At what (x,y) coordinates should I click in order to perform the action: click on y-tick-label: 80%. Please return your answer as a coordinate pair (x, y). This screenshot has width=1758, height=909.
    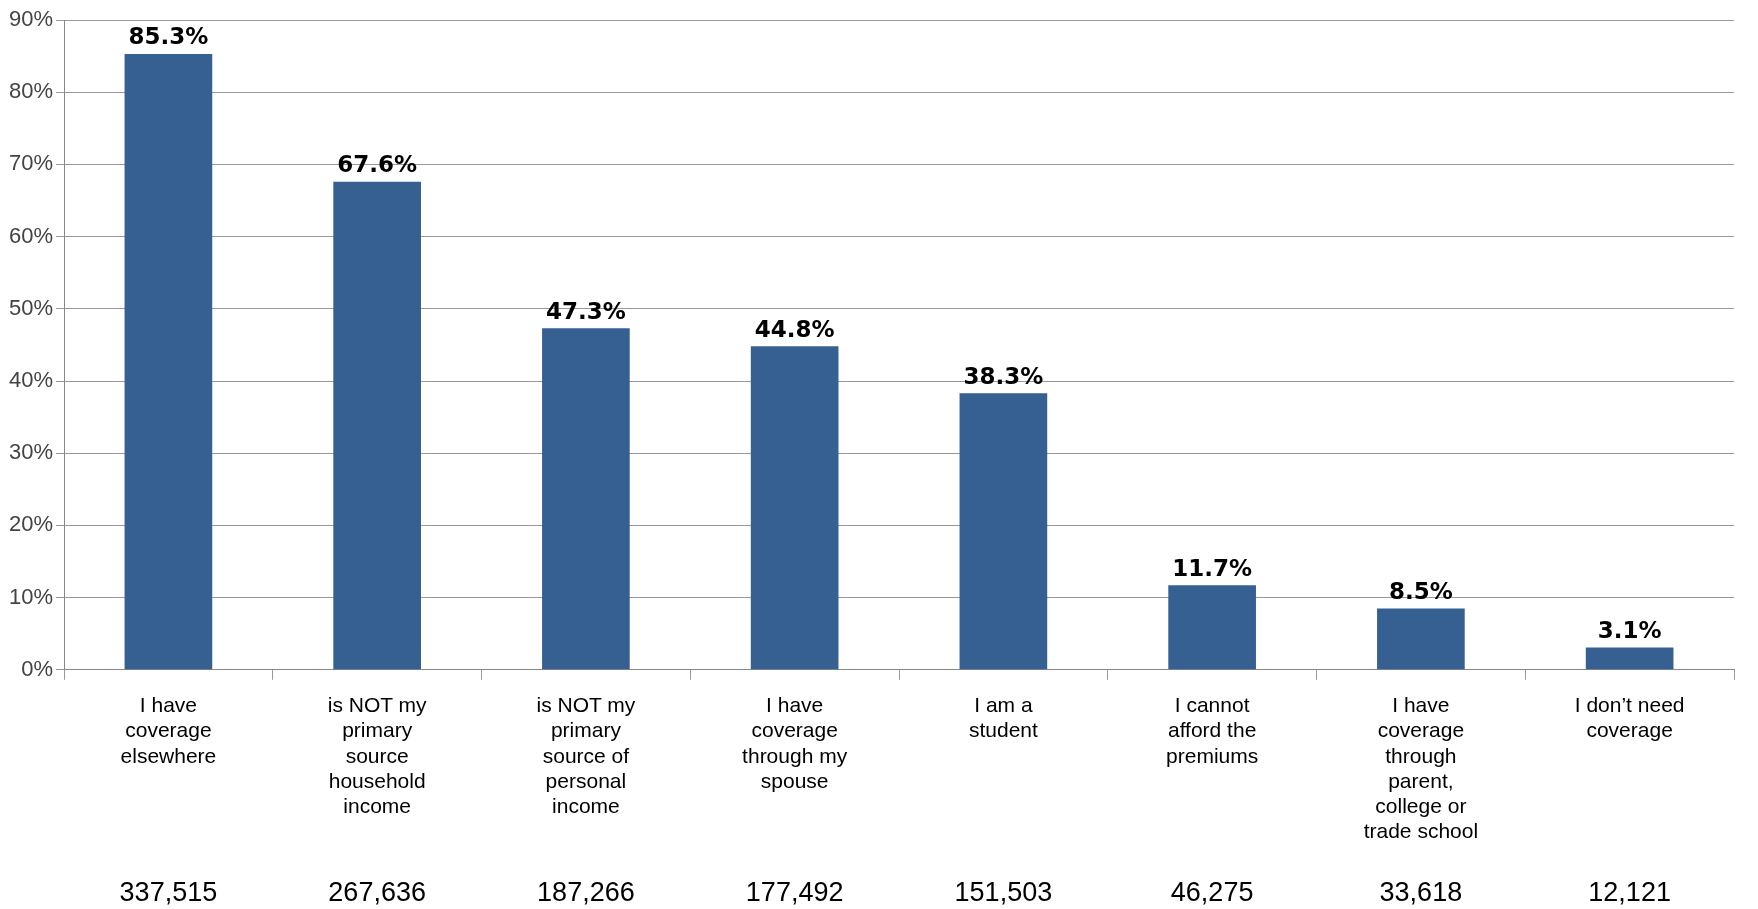
    Looking at the image, I should click on (31, 91).